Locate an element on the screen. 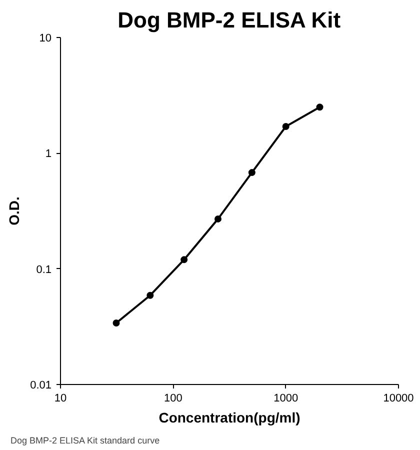 Image resolution: width=420 pixels, height=450 pixels. chart-title: Dog BMP-2 ELISA Kit is located at coordinates (230, 20).